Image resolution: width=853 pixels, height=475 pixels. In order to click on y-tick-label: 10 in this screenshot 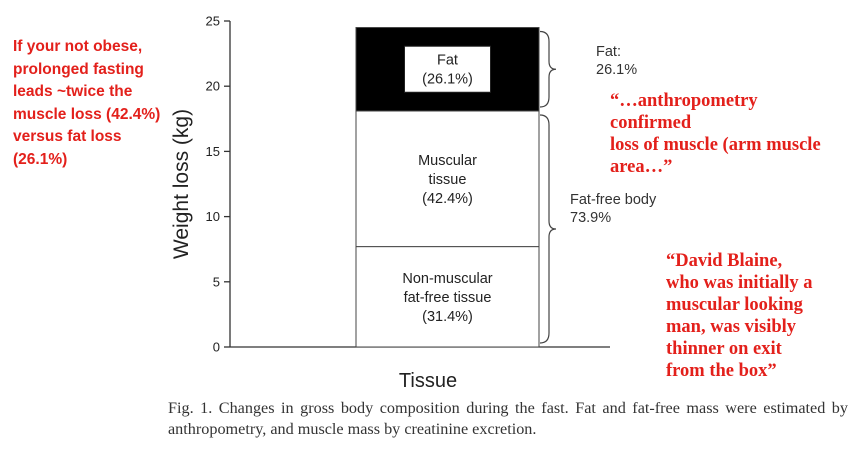, I will do `click(213, 216)`.